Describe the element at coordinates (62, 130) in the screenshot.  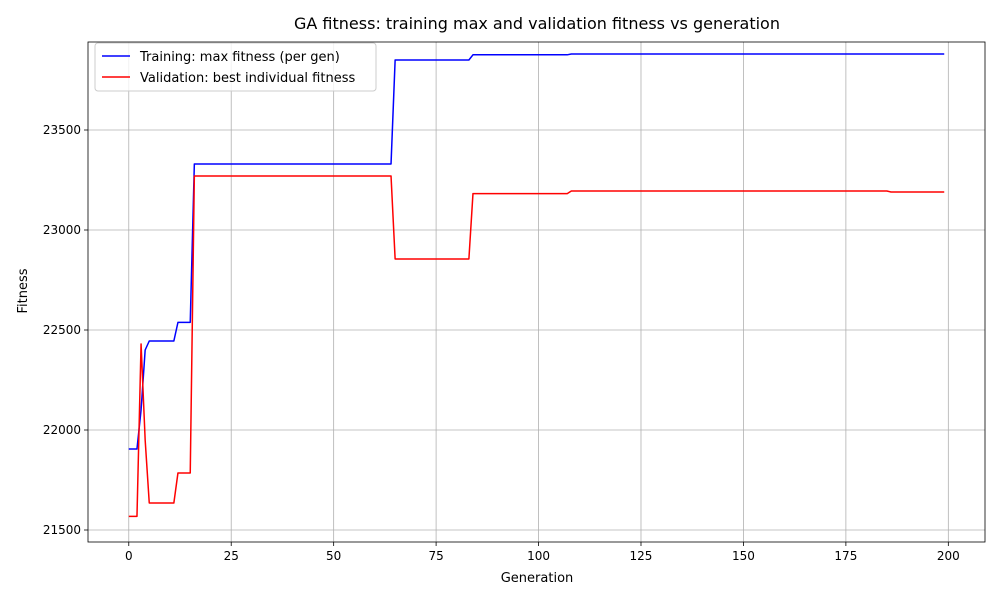
I see `y-tick-label: 23500` at that location.